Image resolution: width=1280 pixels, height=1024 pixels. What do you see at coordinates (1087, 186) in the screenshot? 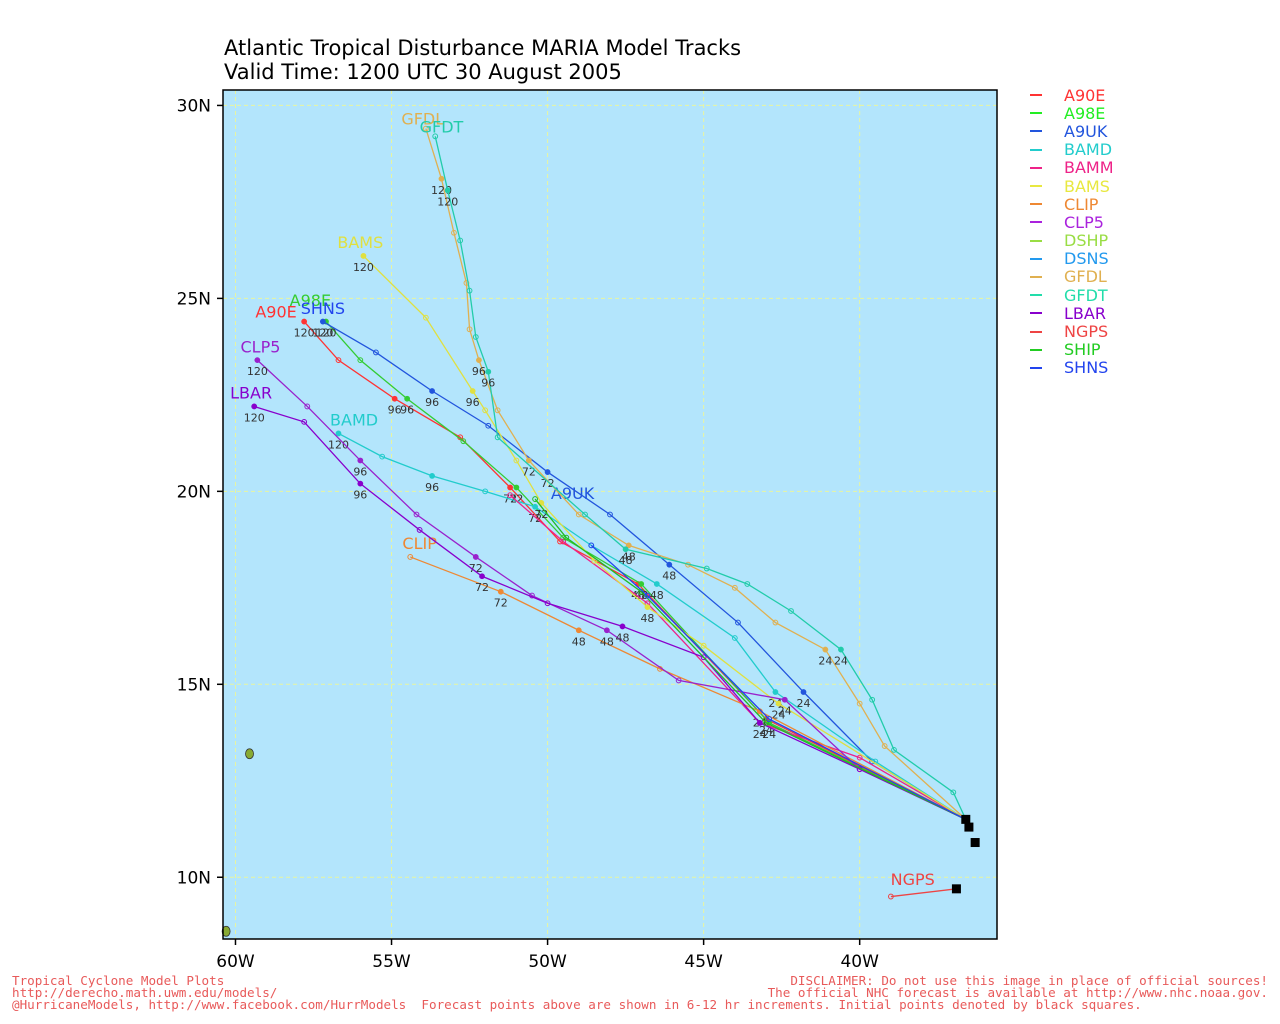
I see `legend-label: BAMS` at bounding box center [1087, 186].